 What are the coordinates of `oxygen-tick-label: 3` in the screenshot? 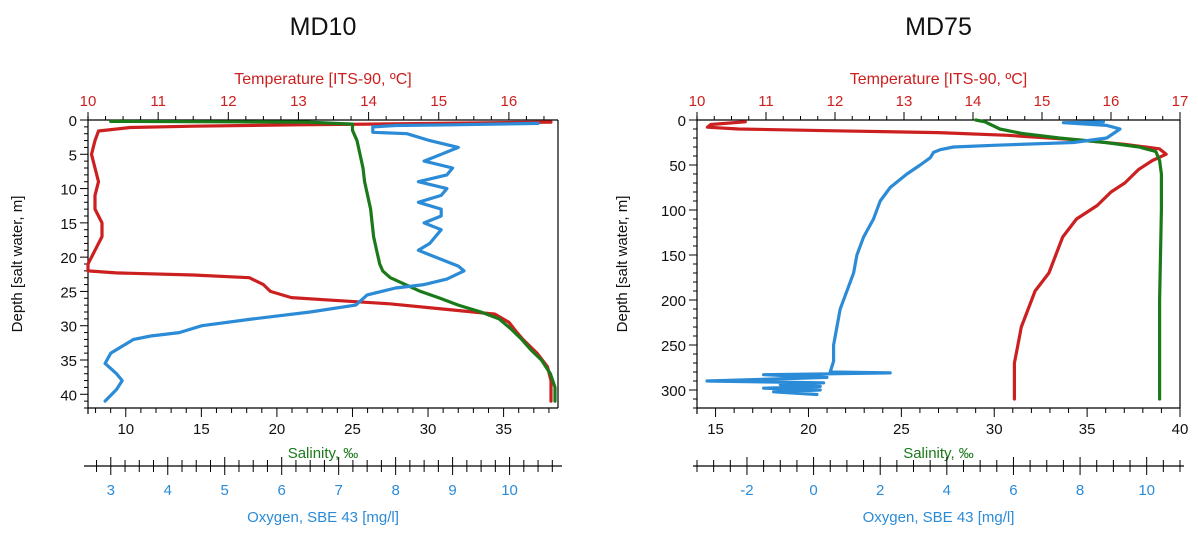 It's located at (111, 490).